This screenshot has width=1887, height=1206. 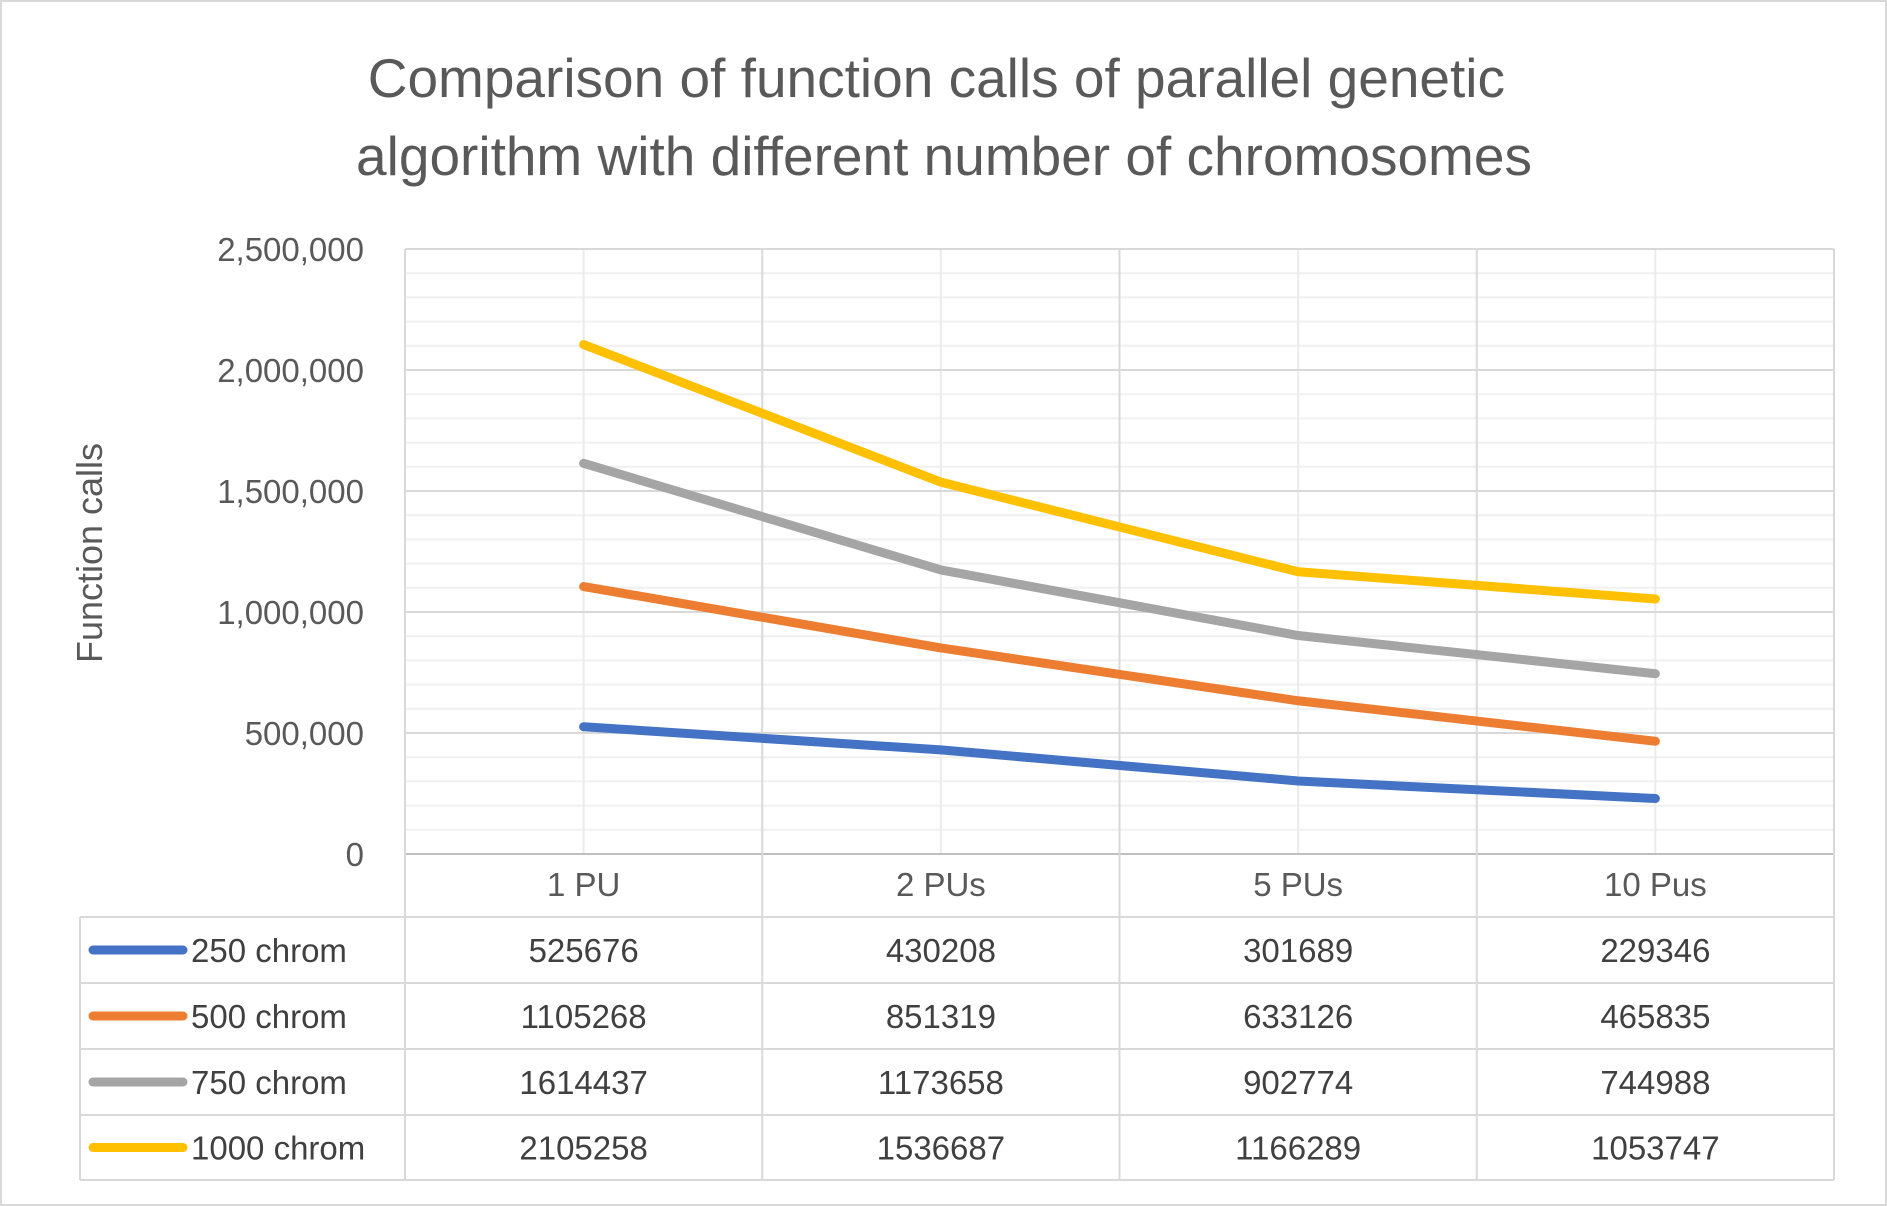 I want to click on x-category-label: 10 Pus, so click(x=1655, y=884).